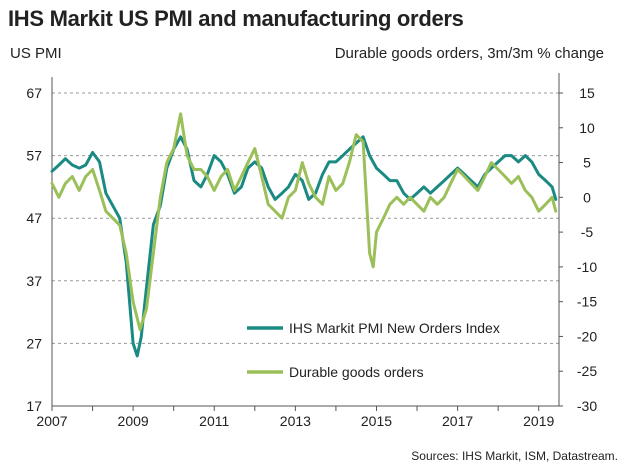  What do you see at coordinates (214, 421) in the screenshot?
I see `x-tick-label: 2011` at bounding box center [214, 421].